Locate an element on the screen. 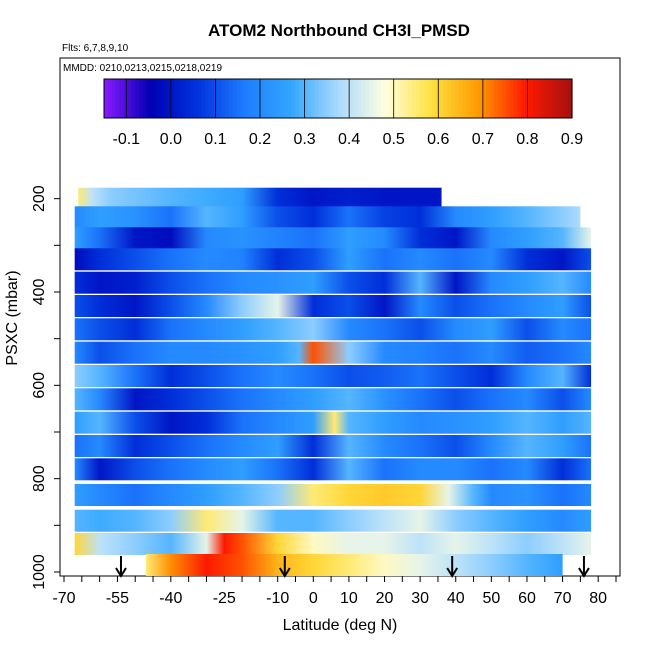  x-tick-label: 80 is located at coordinates (598, 598).